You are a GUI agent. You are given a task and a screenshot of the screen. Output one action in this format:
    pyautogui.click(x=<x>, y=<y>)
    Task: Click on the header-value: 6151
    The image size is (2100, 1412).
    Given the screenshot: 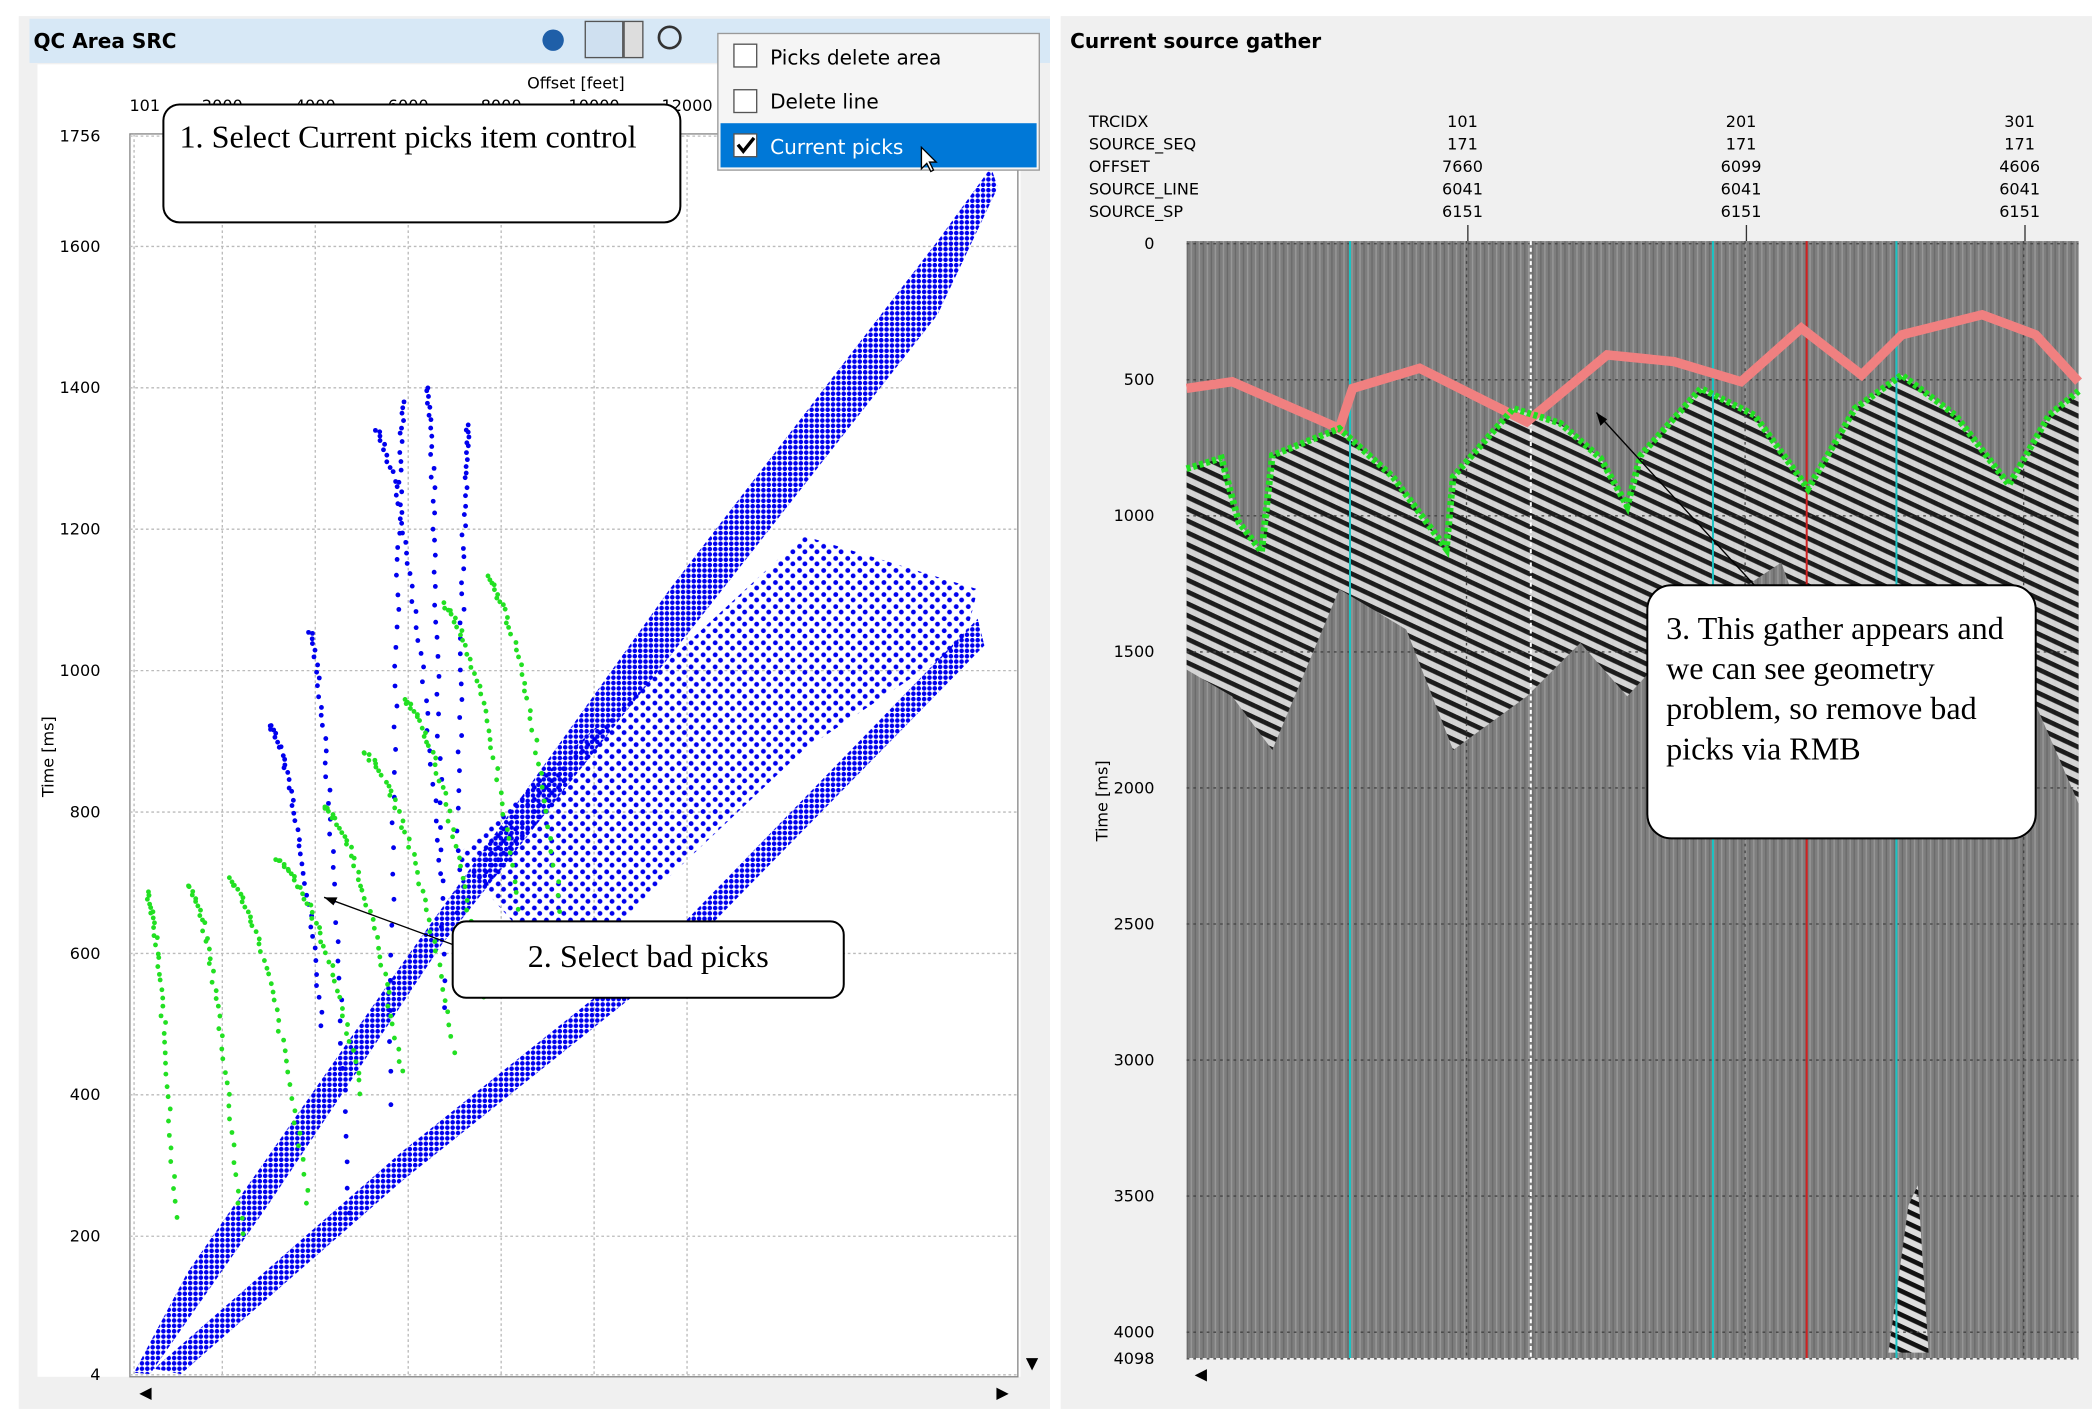 What is the action you would take?
    pyautogui.click(x=1462, y=211)
    